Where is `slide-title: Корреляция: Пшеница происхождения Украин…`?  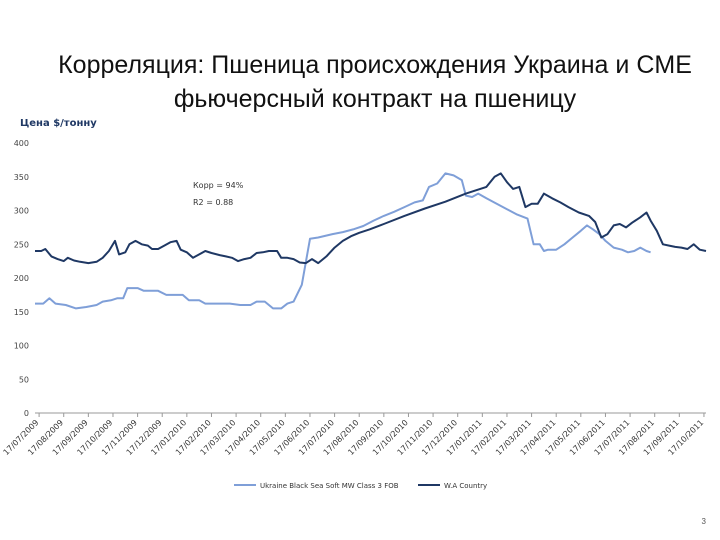 slide-title: Корреляция: Пшеница происхождения Украин… is located at coordinates (375, 82).